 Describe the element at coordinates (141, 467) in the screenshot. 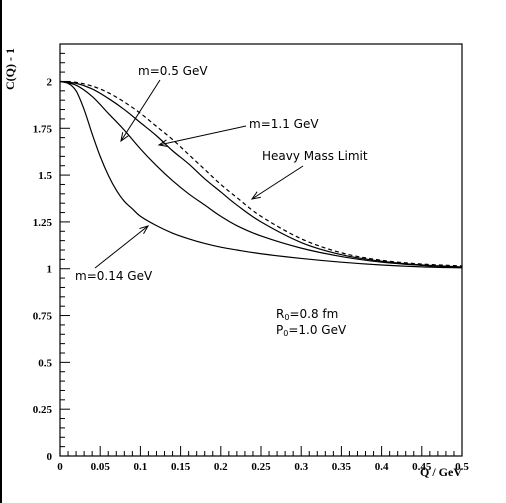

I see `x-tick-label: 0.1` at that location.